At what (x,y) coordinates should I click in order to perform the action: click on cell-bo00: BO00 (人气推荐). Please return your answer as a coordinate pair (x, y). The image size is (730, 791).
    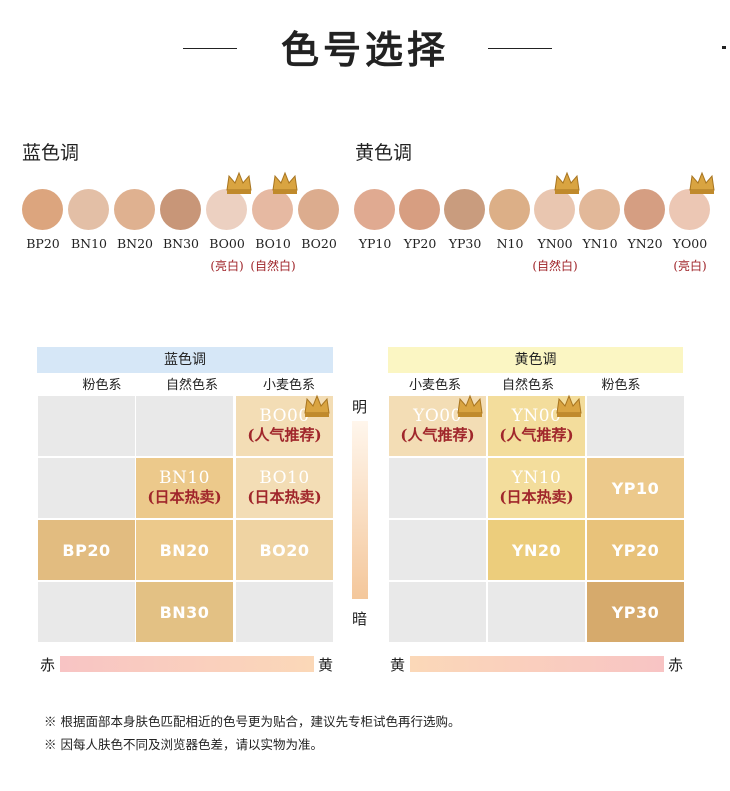
    Looking at the image, I should click on (284, 426).